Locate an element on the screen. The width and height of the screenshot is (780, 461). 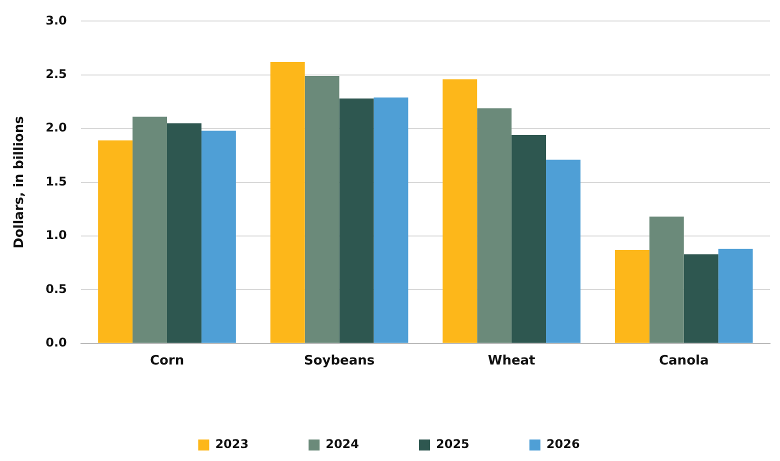
legend-label: 2025 is located at coordinates (453, 444).